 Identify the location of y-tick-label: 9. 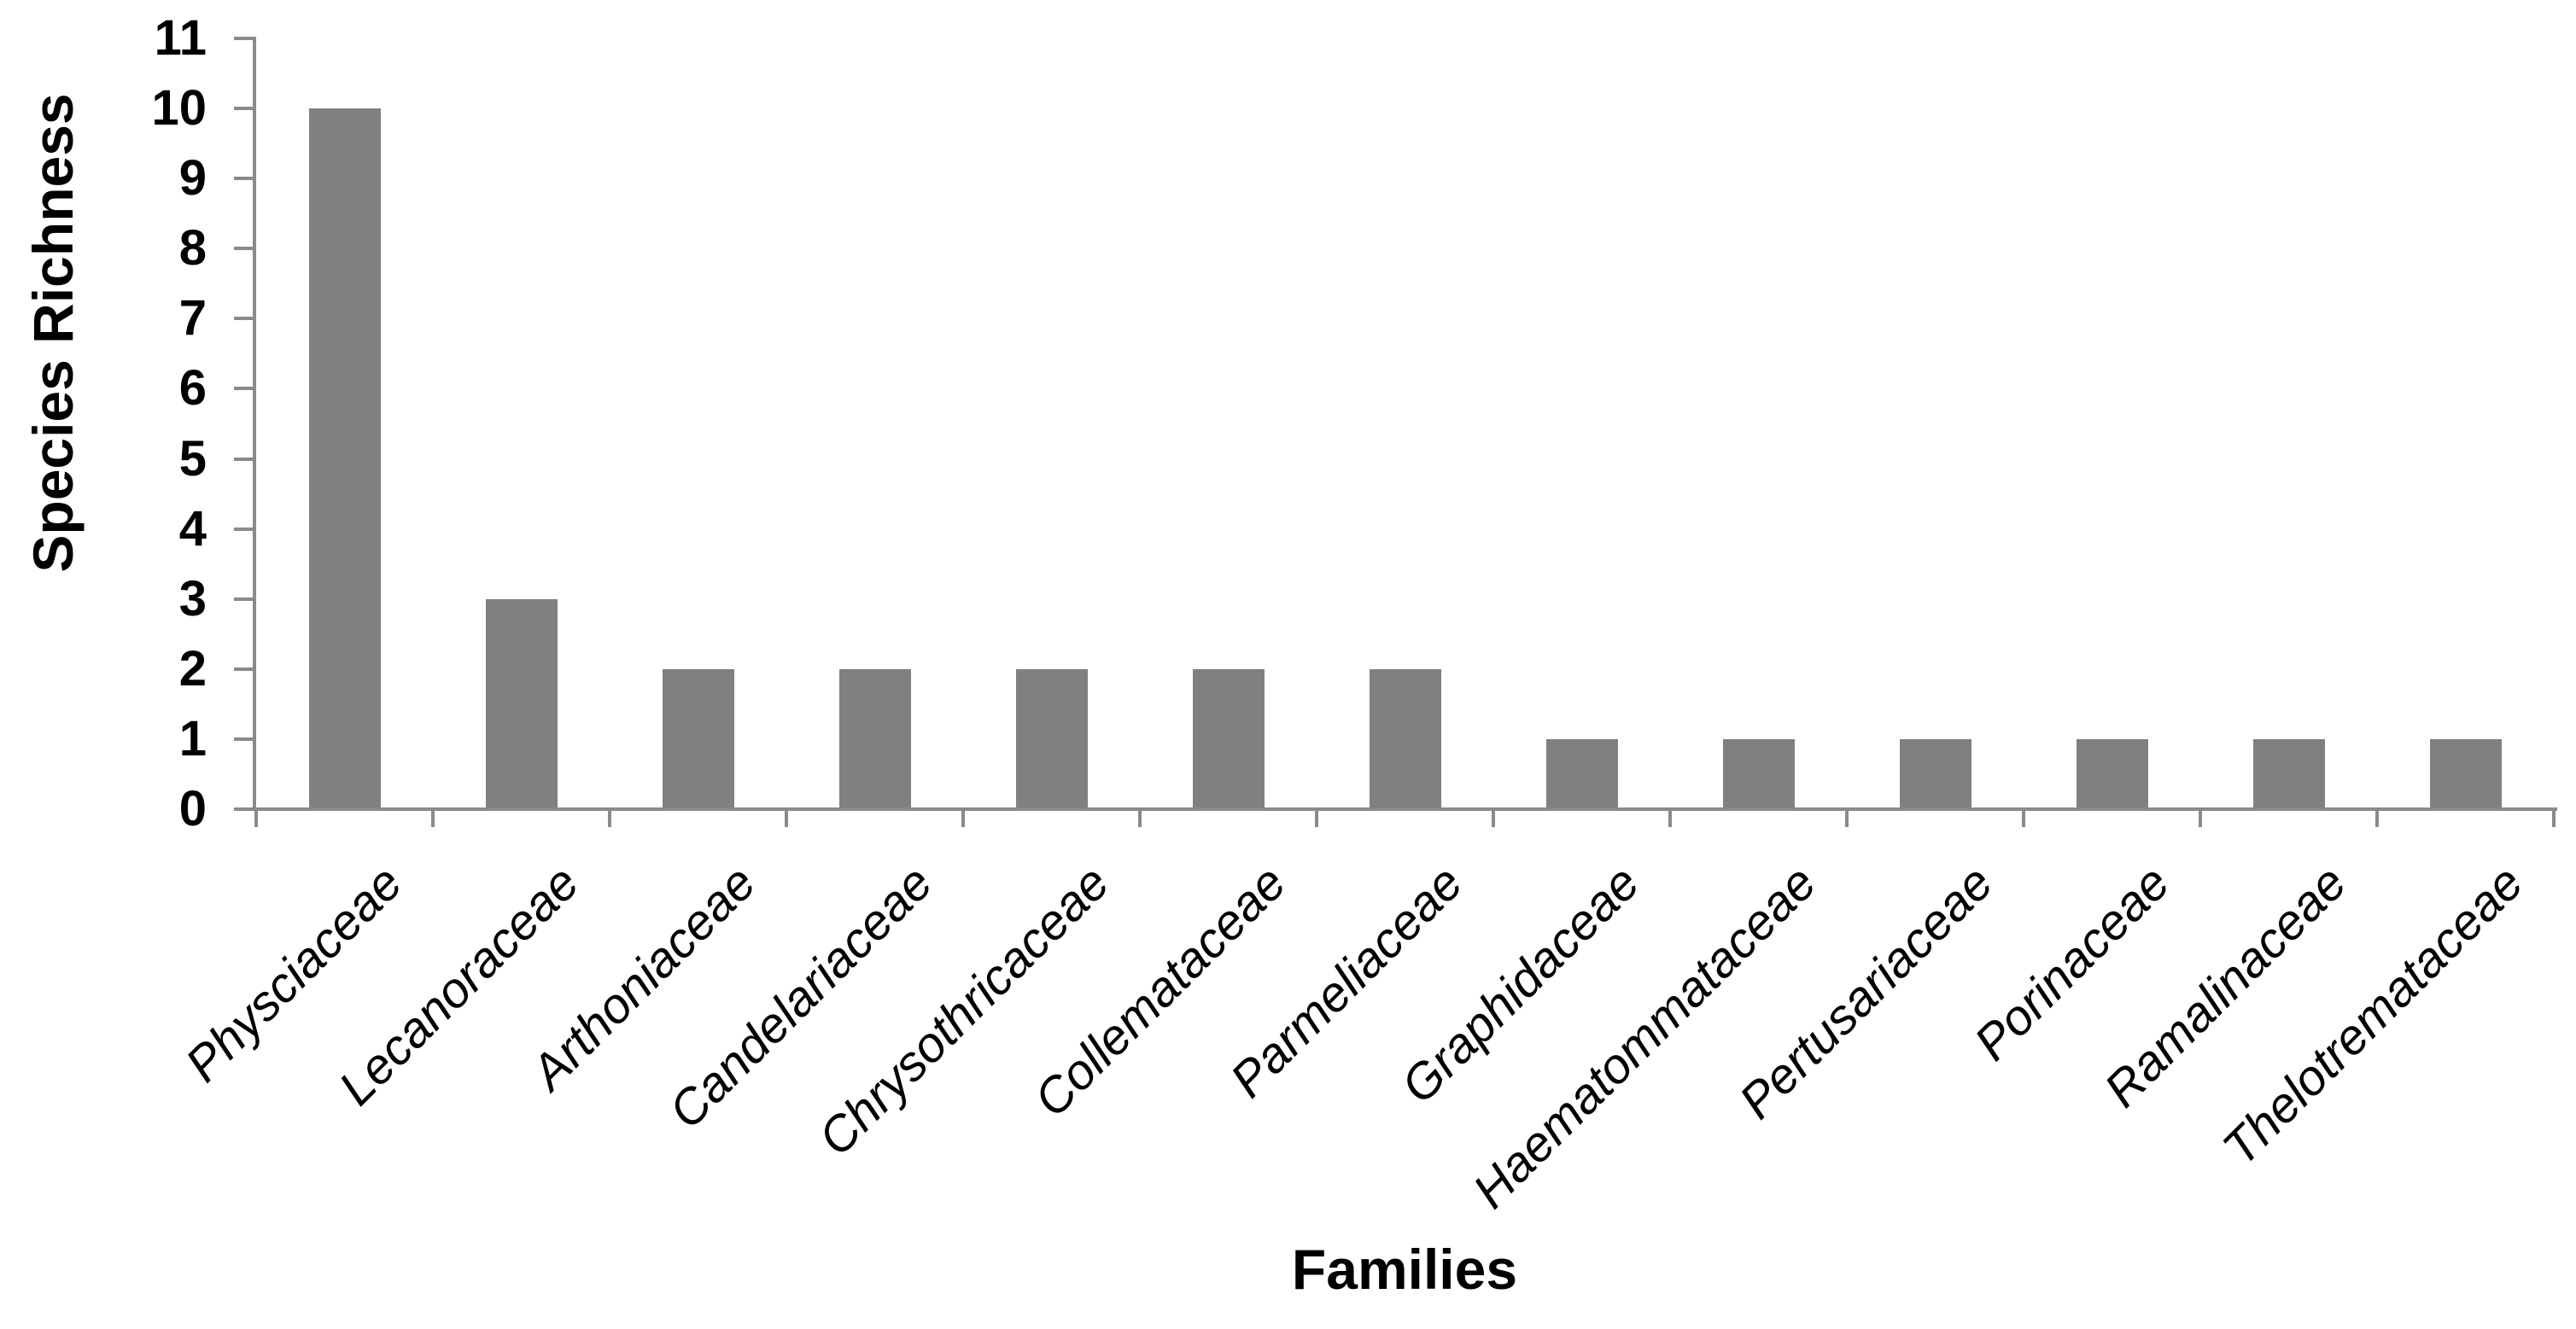
(192, 178).